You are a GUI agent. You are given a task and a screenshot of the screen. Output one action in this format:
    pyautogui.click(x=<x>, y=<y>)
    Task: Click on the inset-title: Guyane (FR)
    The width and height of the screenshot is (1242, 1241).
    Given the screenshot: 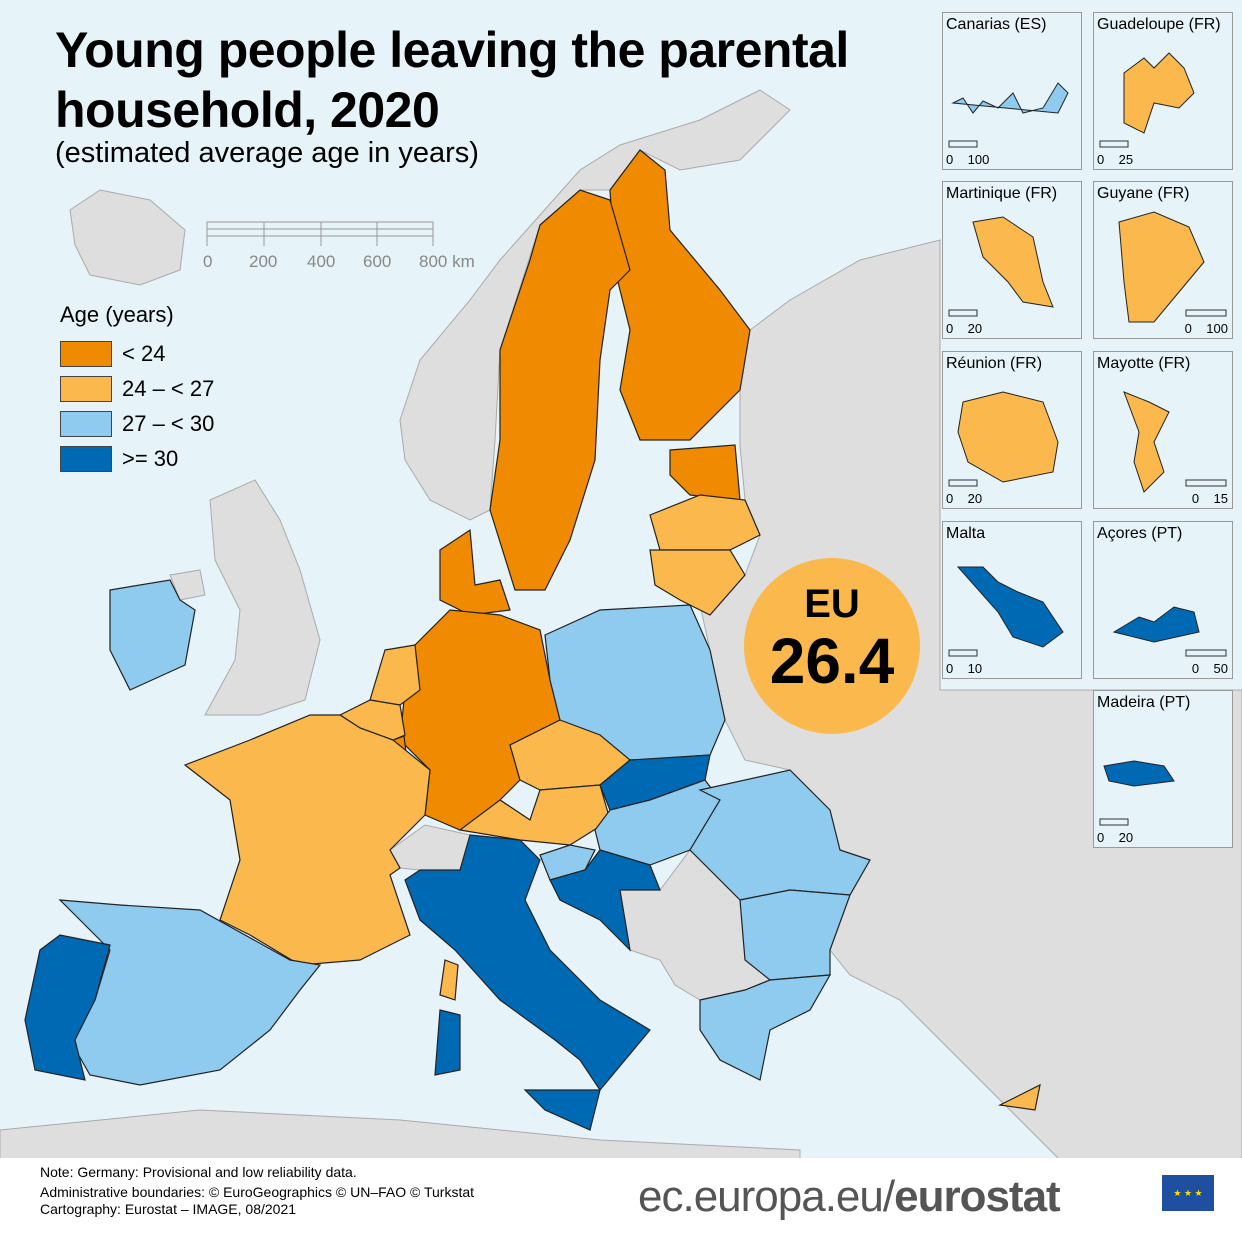 What is the action you would take?
    pyautogui.click(x=1143, y=193)
    